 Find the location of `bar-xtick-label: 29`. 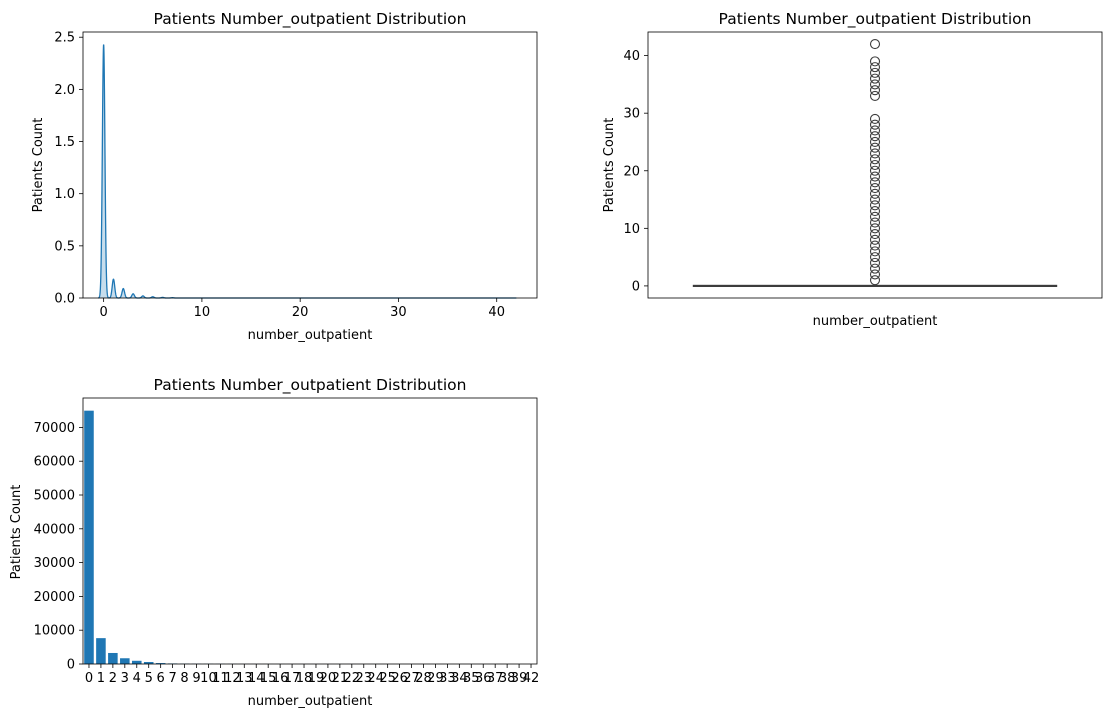

bar-xtick-label: 29 is located at coordinates (435, 678).